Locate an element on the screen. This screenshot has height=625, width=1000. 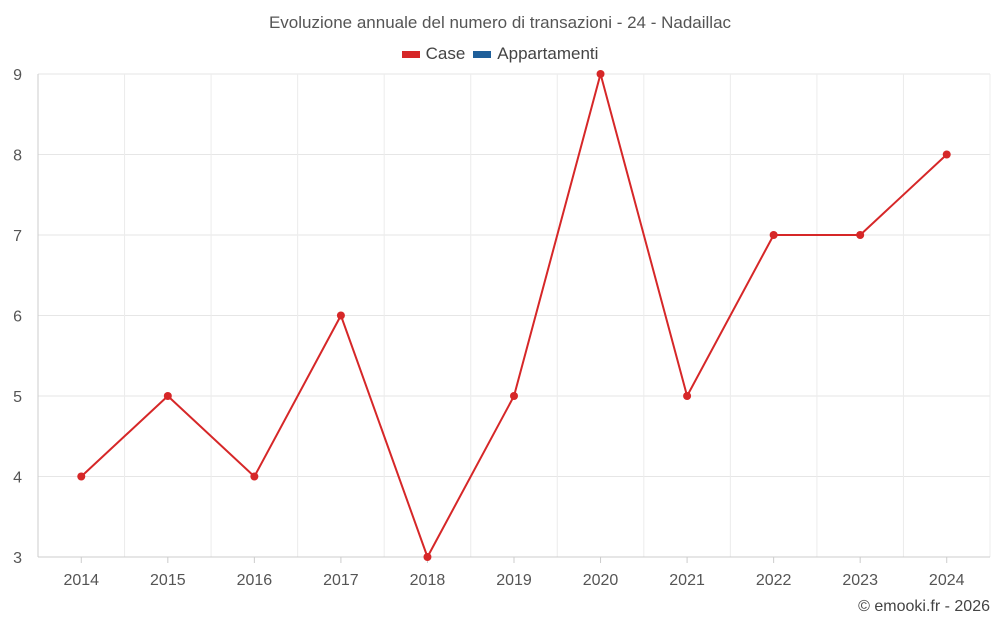
y-tick-label: 5 is located at coordinates (17, 397).